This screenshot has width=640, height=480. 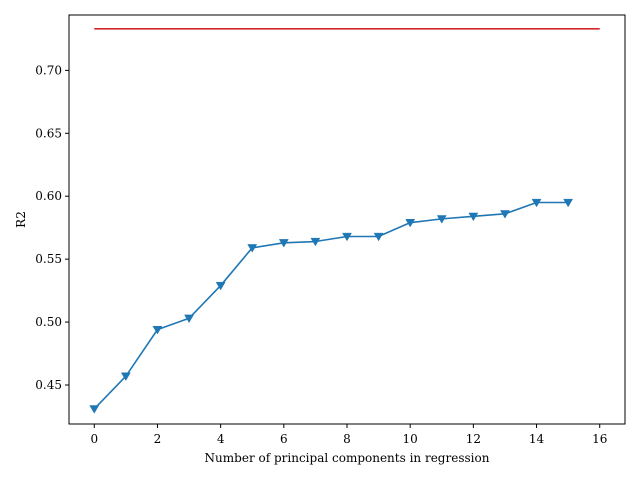 What do you see at coordinates (221, 439) in the screenshot?
I see `x-tick-label: 4` at bounding box center [221, 439].